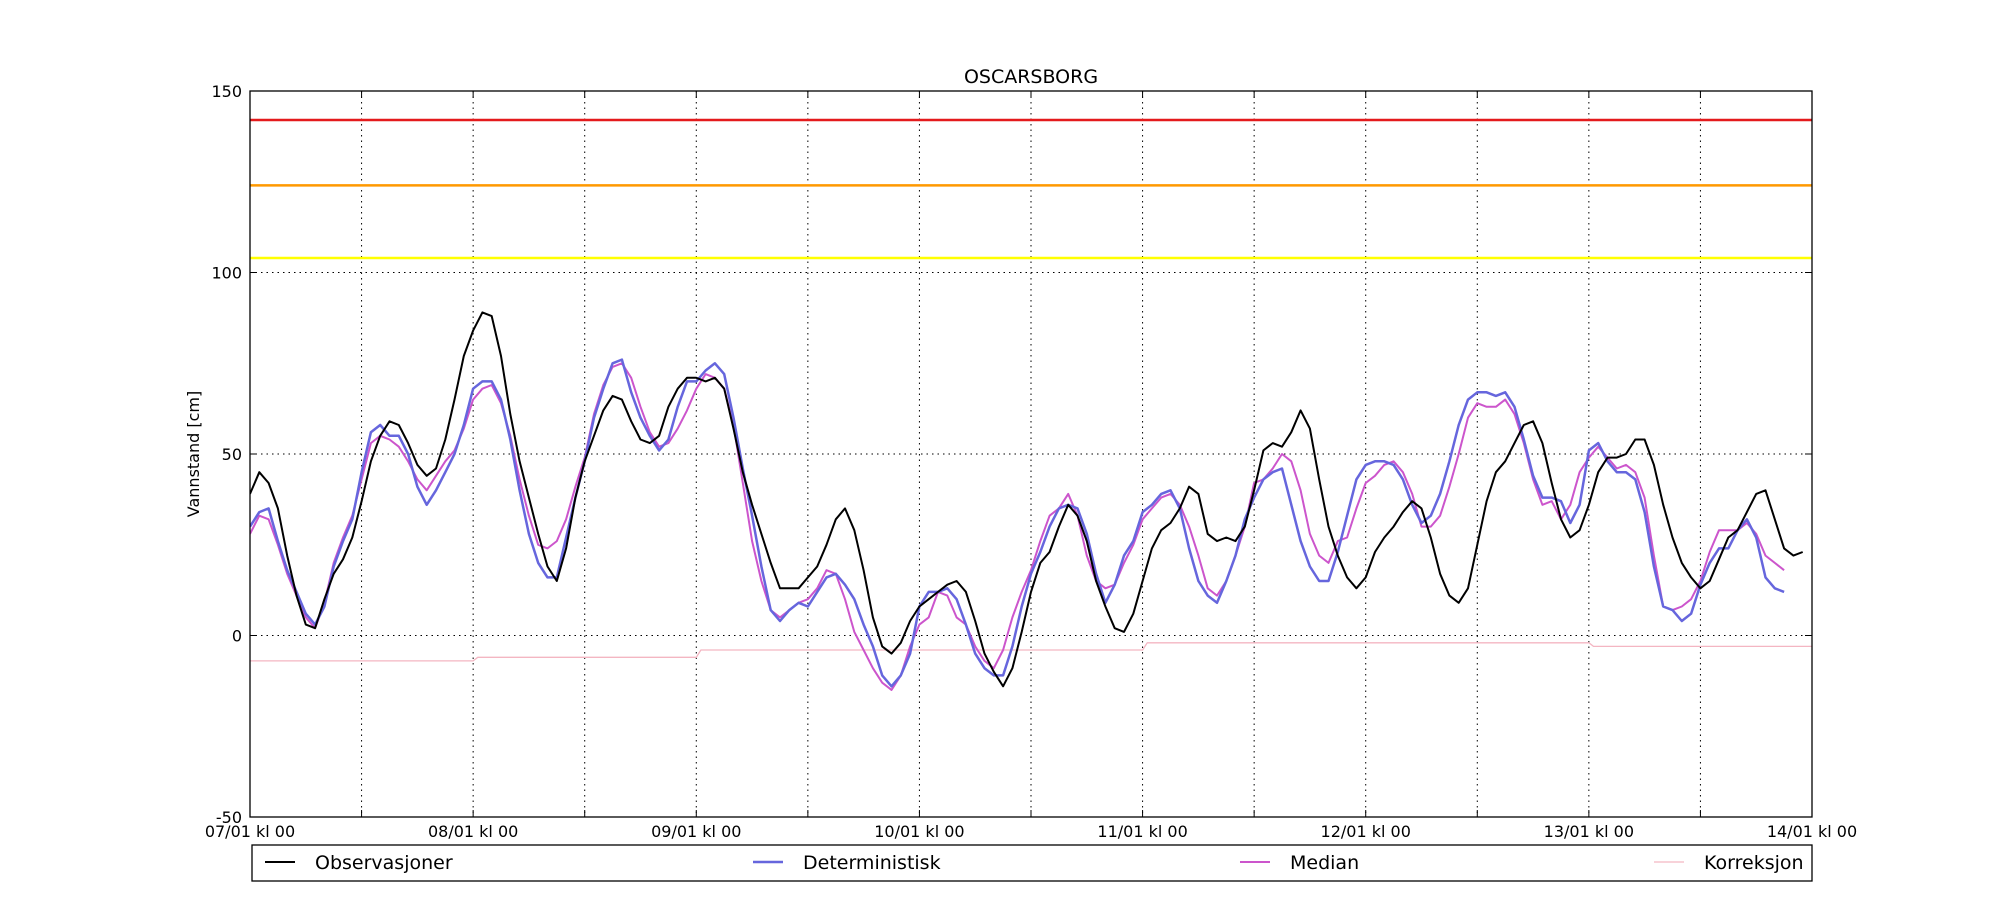 The height and width of the screenshot is (900, 2000). I want to click on x-tick-label: 09/01 kl 00, so click(696, 831).